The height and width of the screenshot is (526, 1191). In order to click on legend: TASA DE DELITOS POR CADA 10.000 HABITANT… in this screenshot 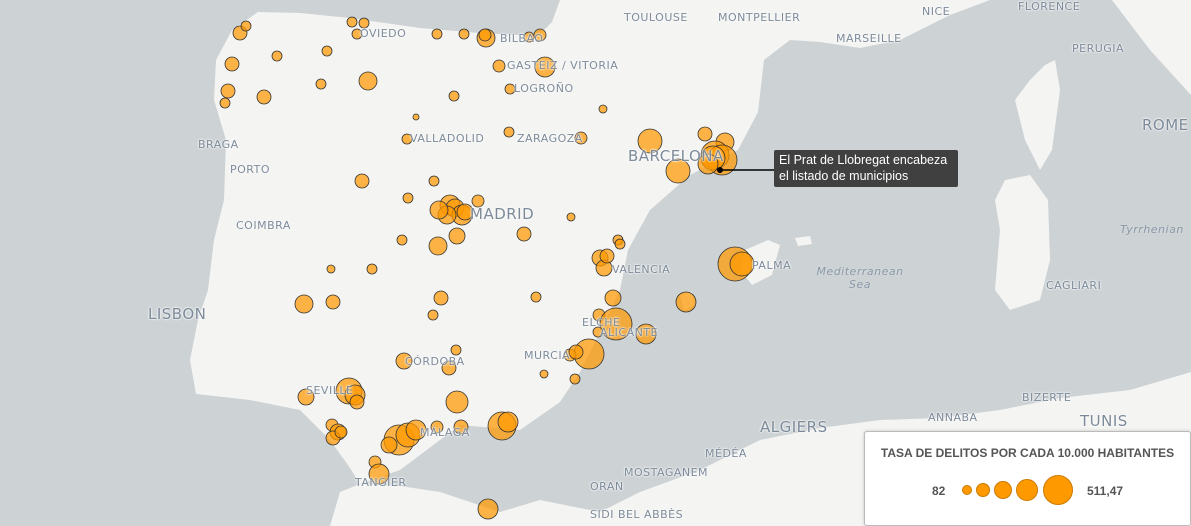, I will do `click(1027, 478)`.